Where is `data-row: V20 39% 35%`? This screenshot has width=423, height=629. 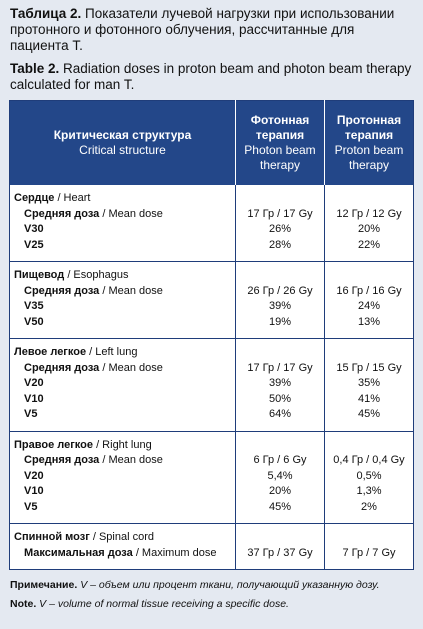
data-row: V20 39% 35% is located at coordinates (212, 384).